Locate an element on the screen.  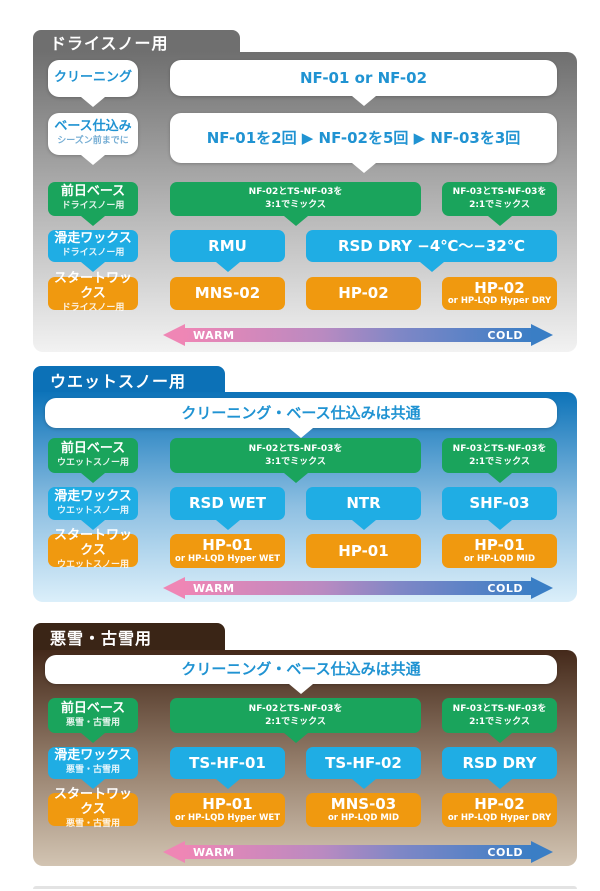
row-label-glide-wax: 滑走ワックス 悪雪・古雪用 is located at coordinates (93, 763).